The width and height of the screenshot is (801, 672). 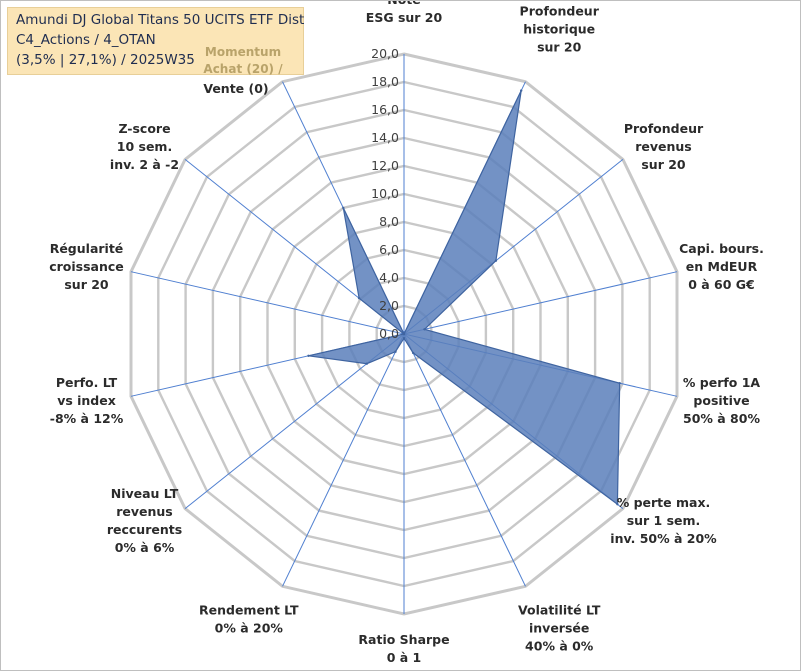 I want to click on axis-label-11: sur 20, so click(x=86, y=284).